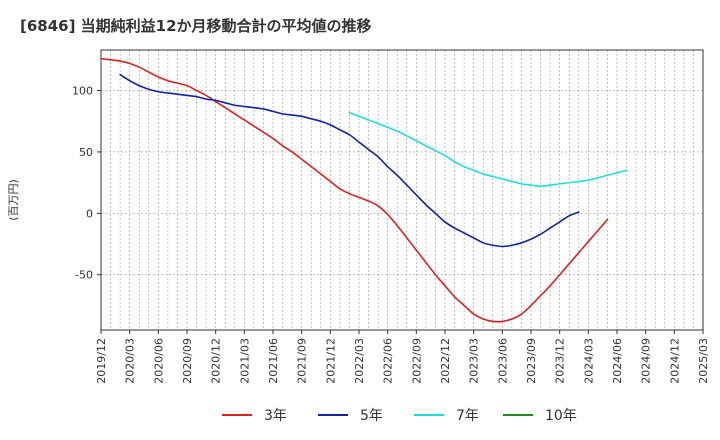 The image size is (720, 440). What do you see at coordinates (130, 361) in the screenshot?
I see `x-tick-label: 2020/03` at bounding box center [130, 361].